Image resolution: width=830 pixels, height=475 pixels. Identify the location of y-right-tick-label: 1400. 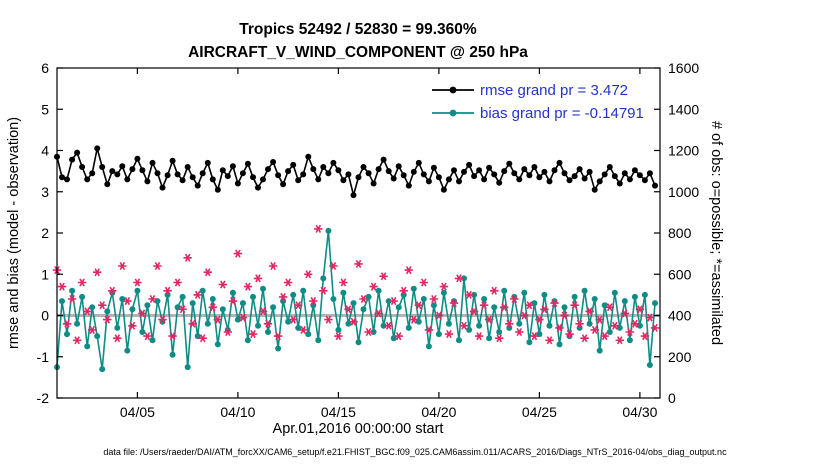
(683, 109).